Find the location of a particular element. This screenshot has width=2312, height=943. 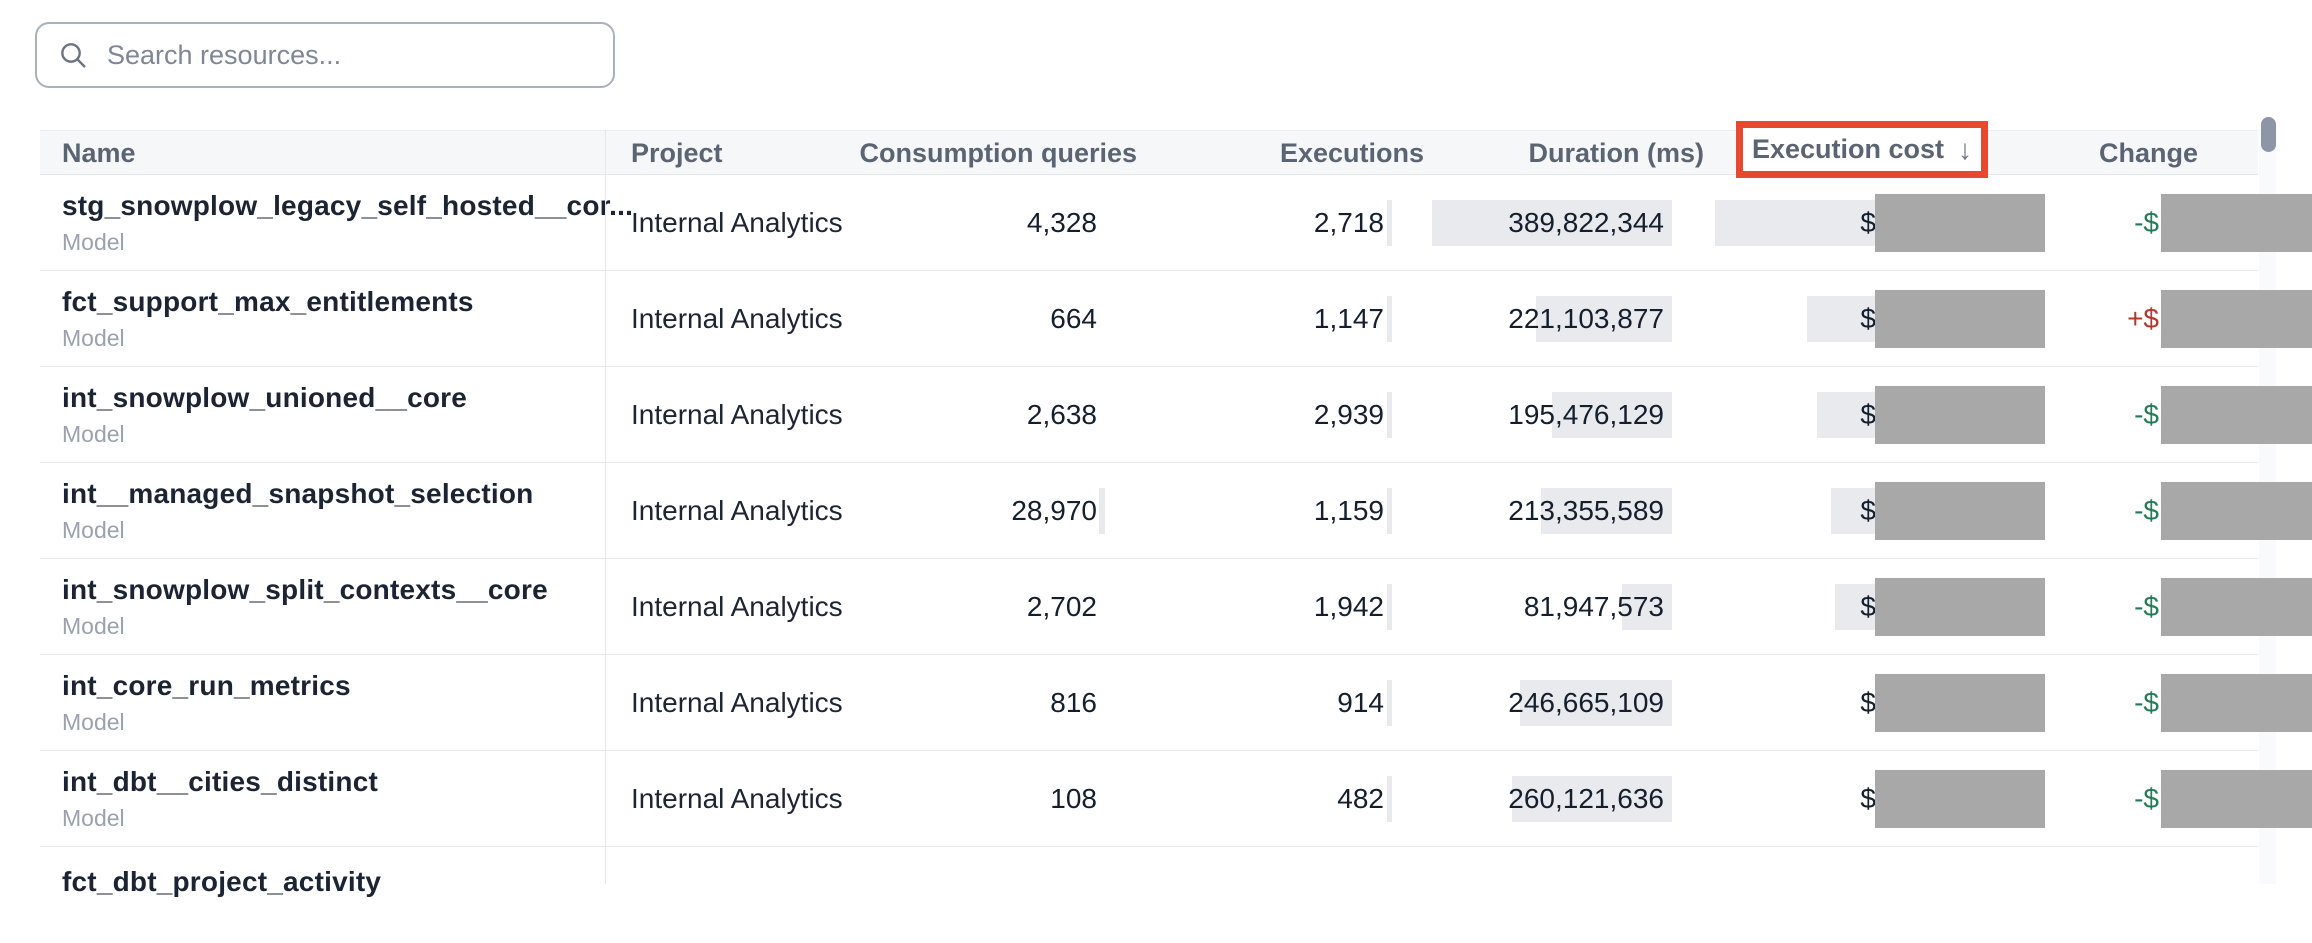

sort-descending-icon: ↓ is located at coordinates (1965, 149).